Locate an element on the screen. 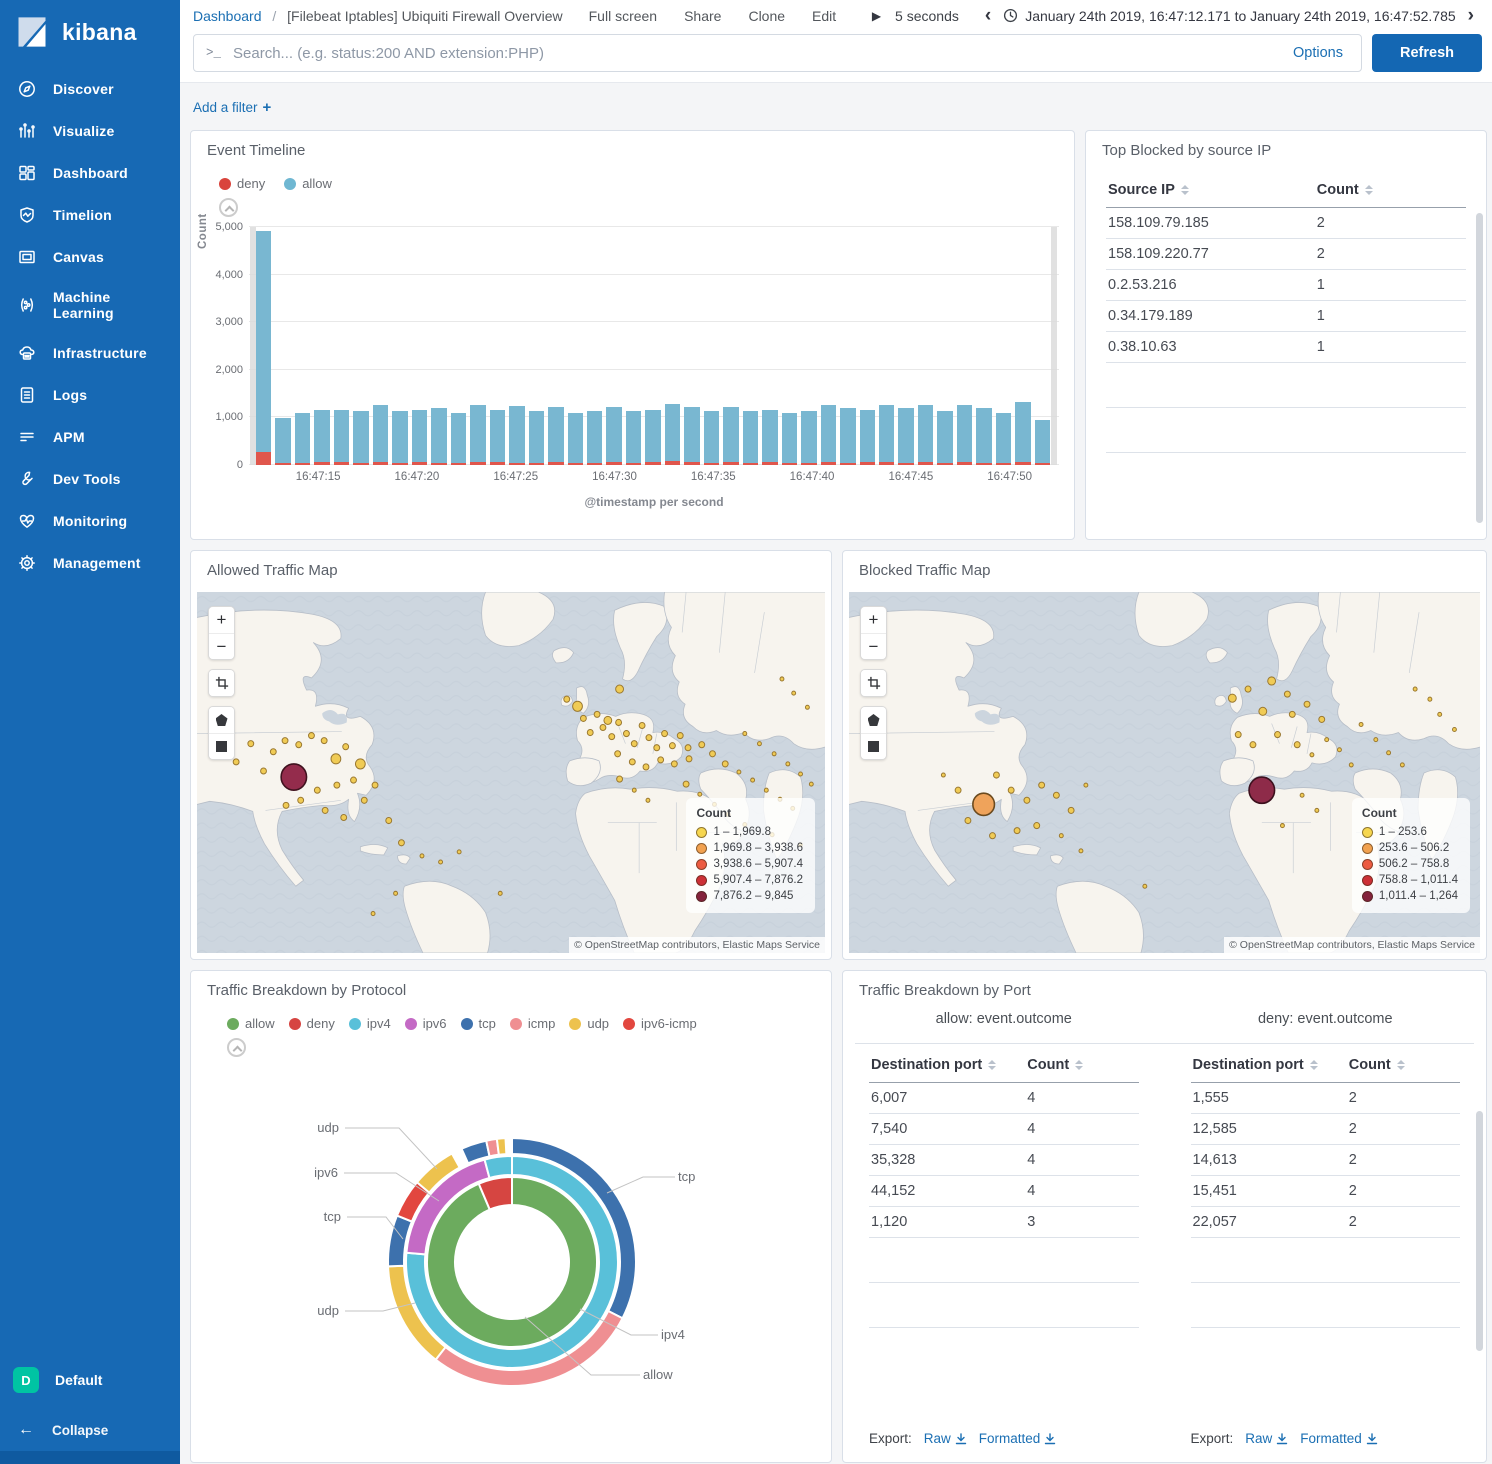 Image resolution: width=1492 pixels, height=1464 pixels. sunburst-slice-udp is located at coordinates (438, 1173).